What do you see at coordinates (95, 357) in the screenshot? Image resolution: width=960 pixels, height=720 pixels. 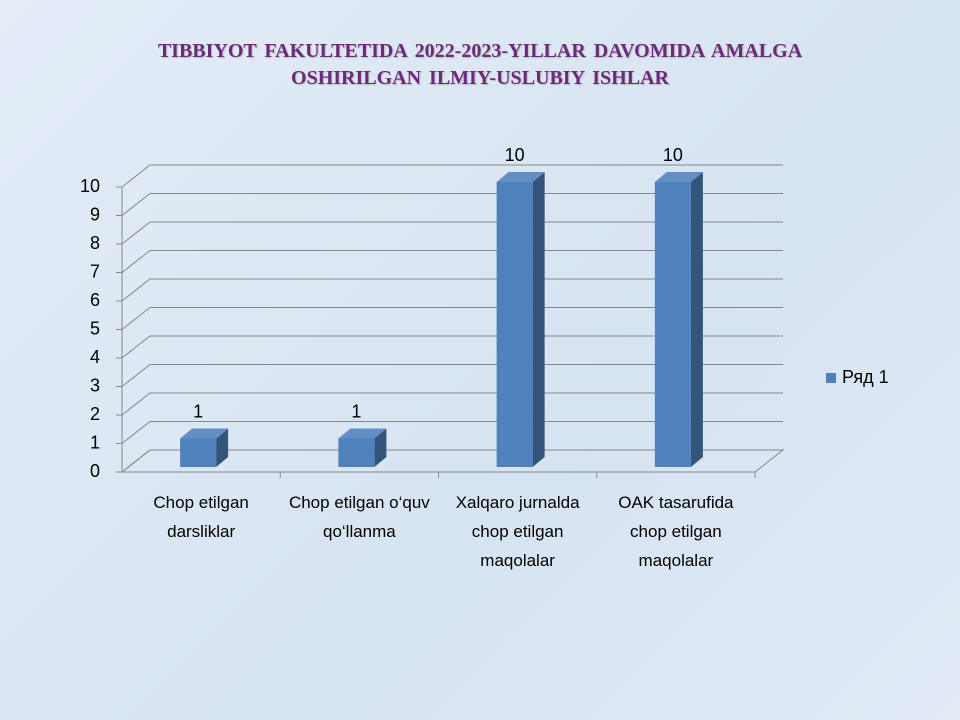 I see `y-tick-label: 4` at bounding box center [95, 357].